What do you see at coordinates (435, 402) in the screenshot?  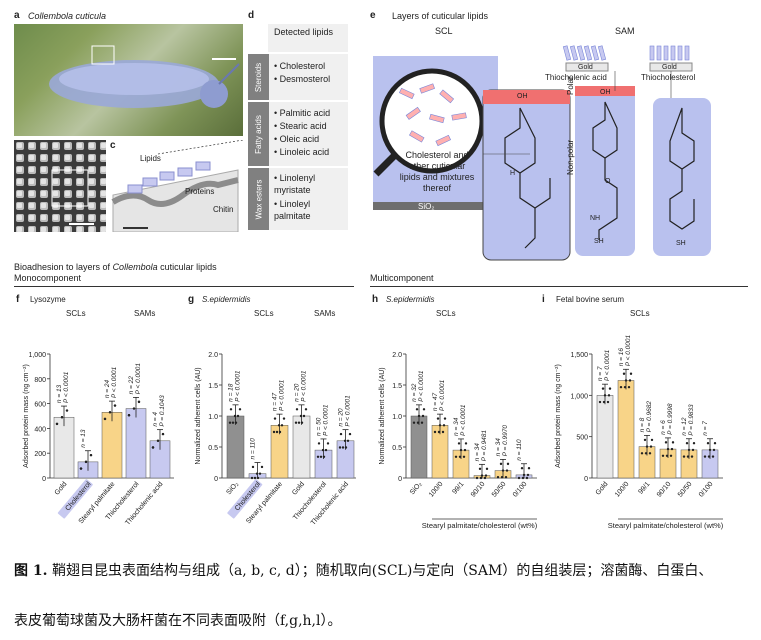 I see `bar-annotation: n = 47` at bounding box center [435, 402].